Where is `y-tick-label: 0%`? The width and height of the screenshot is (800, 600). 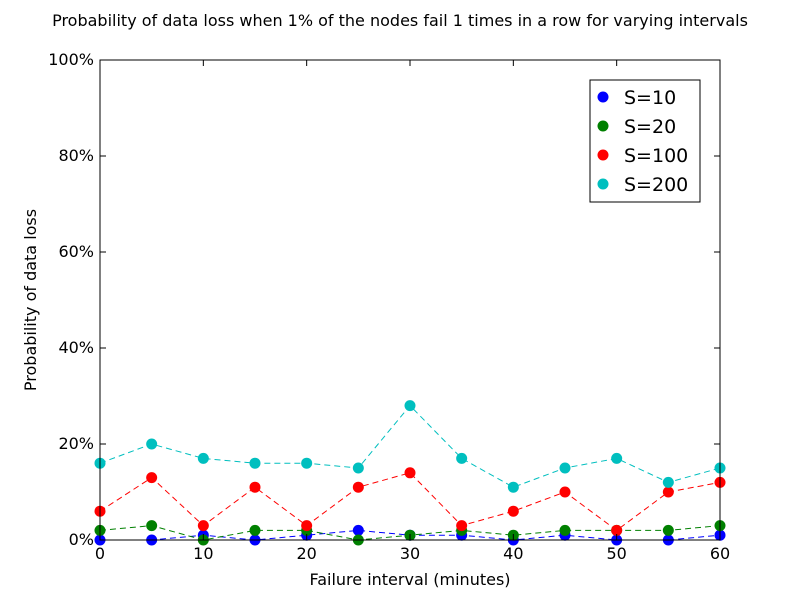 y-tick-label: 0% is located at coordinates (81, 539).